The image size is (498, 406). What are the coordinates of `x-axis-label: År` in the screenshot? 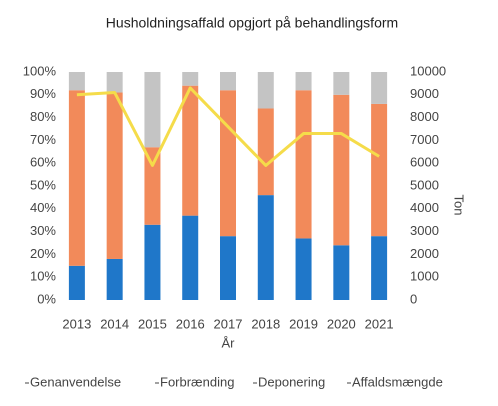 It's located at (229, 342).